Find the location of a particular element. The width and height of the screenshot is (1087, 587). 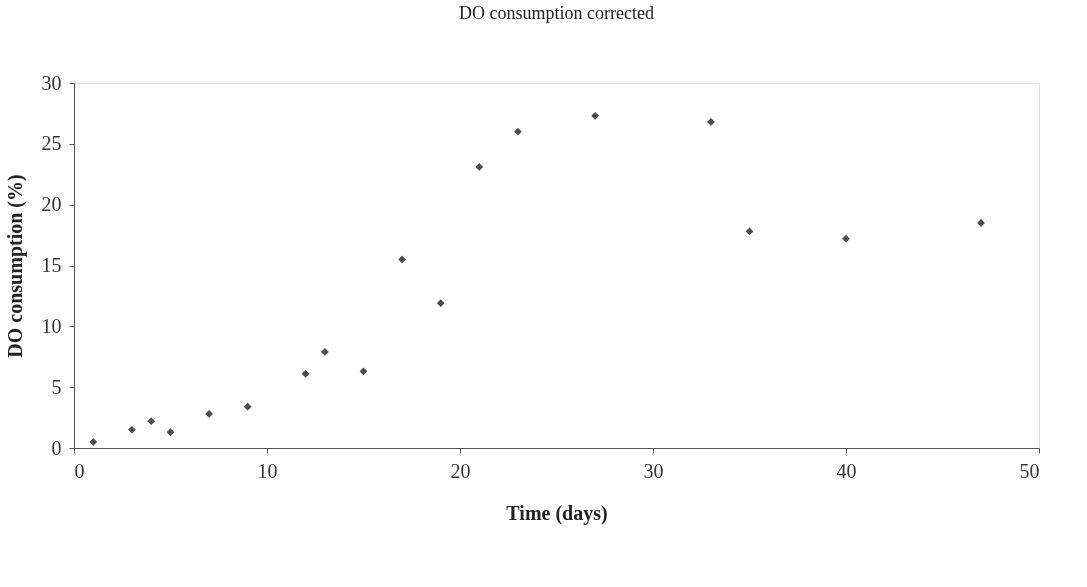

y-tick-label: 10 is located at coordinates (51, 325).